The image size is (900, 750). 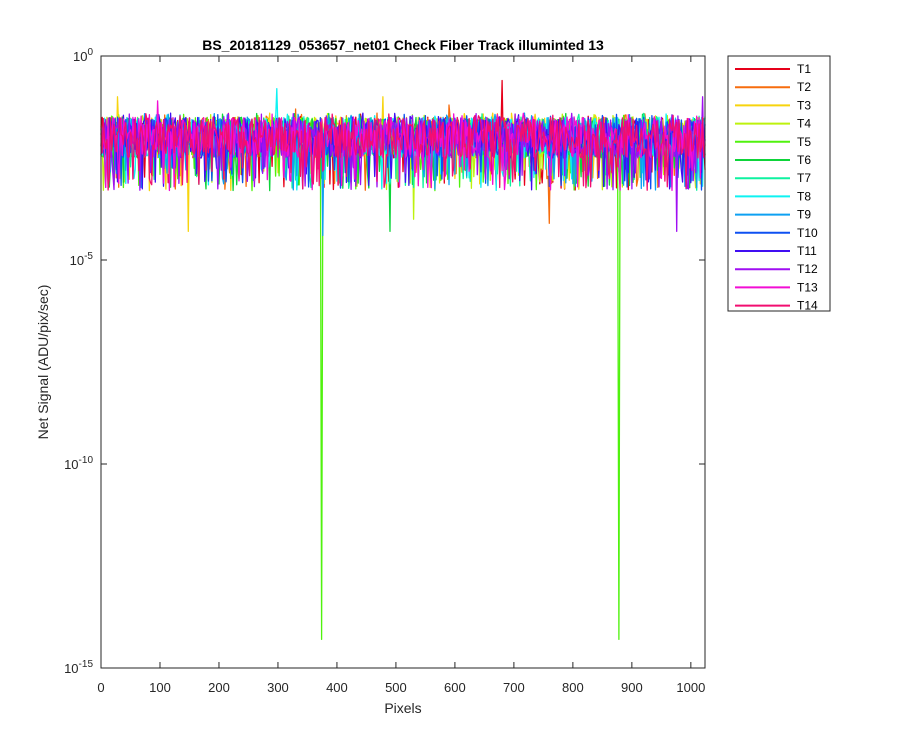 What do you see at coordinates (78, 463) in the screenshot?
I see `y-tick-label: 10⁻¹⁰` at bounding box center [78, 463].